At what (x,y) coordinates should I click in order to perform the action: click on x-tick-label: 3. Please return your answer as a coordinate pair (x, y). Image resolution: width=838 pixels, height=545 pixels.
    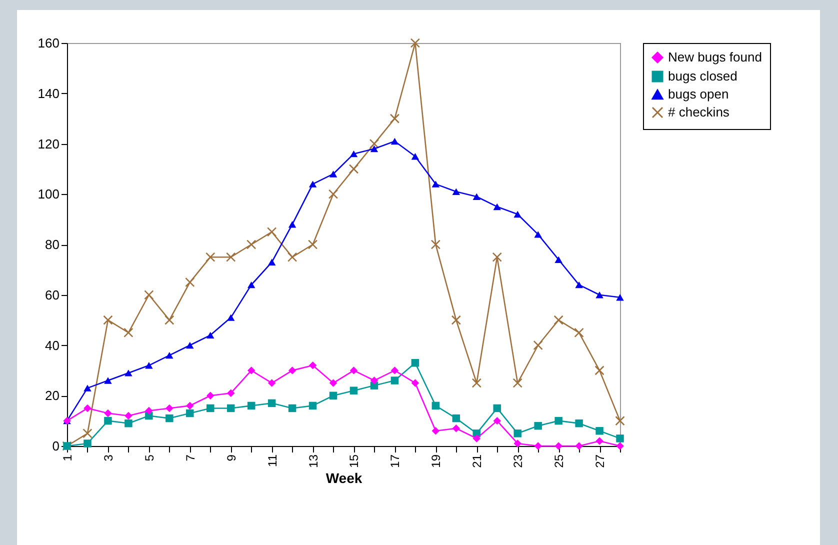
    Looking at the image, I should click on (108, 458).